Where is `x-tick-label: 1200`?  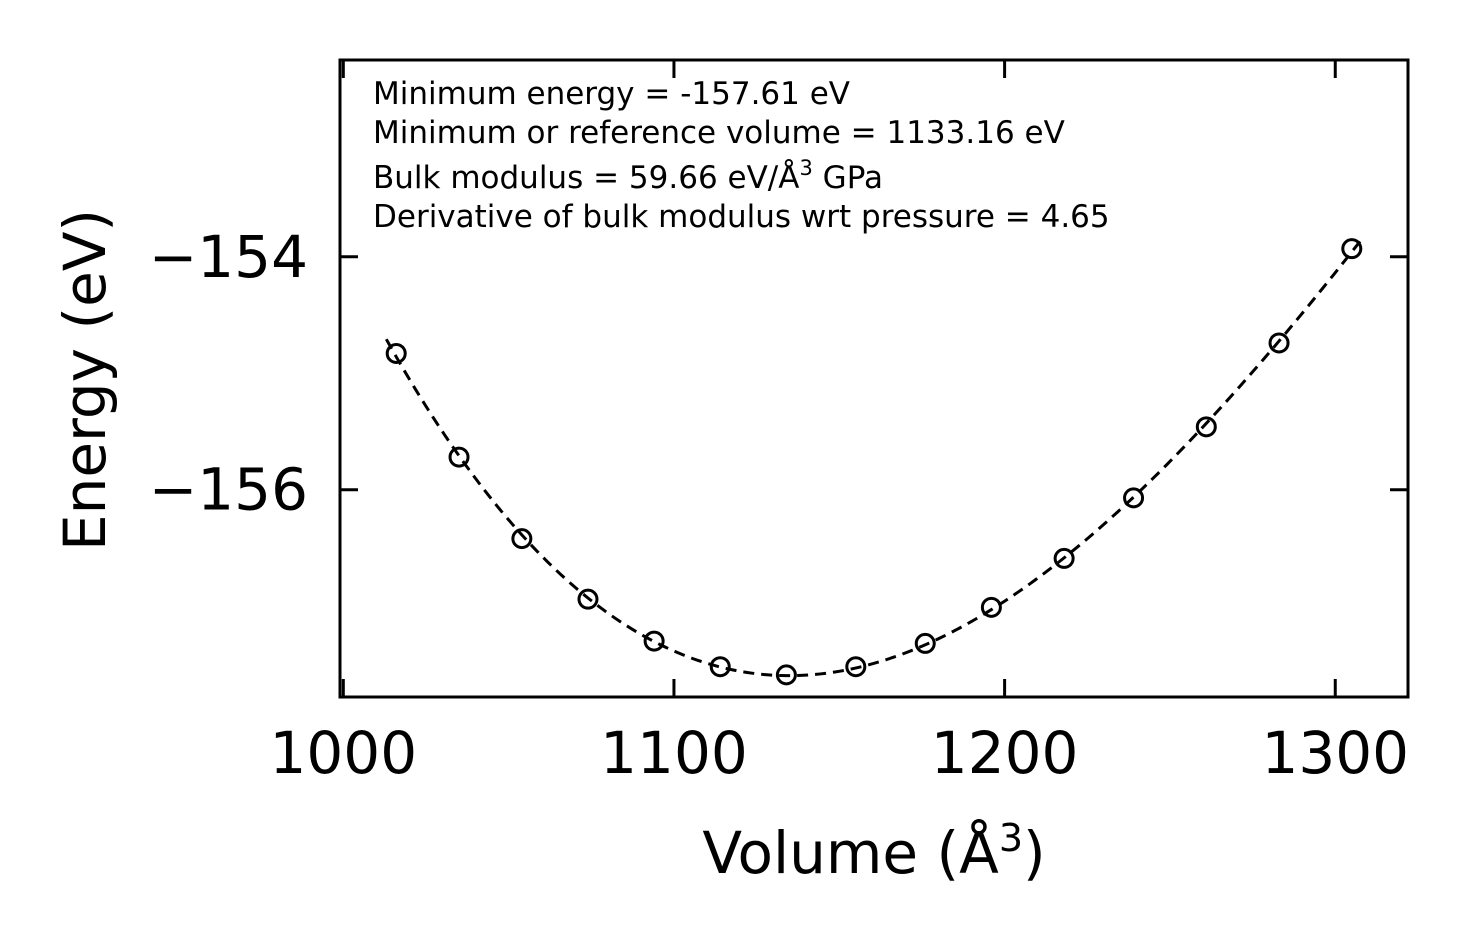
x-tick-label: 1200 is located at coordinates (1005, 753).